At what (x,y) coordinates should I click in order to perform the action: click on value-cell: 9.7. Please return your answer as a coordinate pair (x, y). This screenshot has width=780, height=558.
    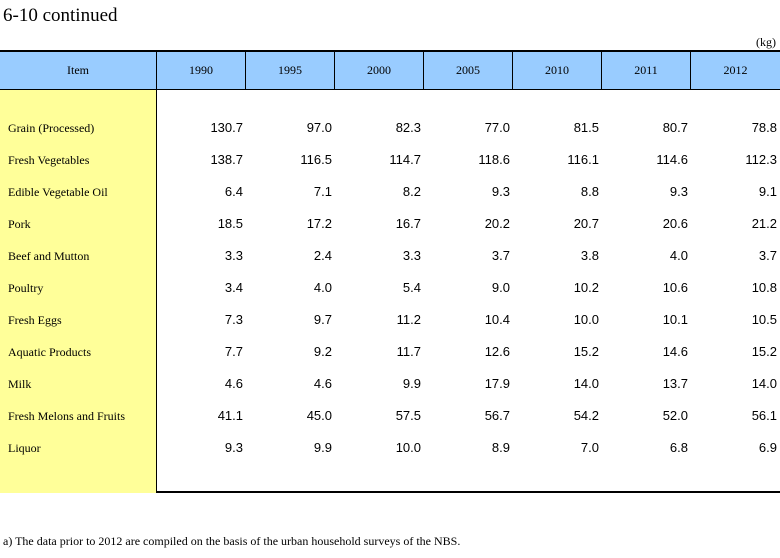
    Looking at the image, I should click on (322, 319).